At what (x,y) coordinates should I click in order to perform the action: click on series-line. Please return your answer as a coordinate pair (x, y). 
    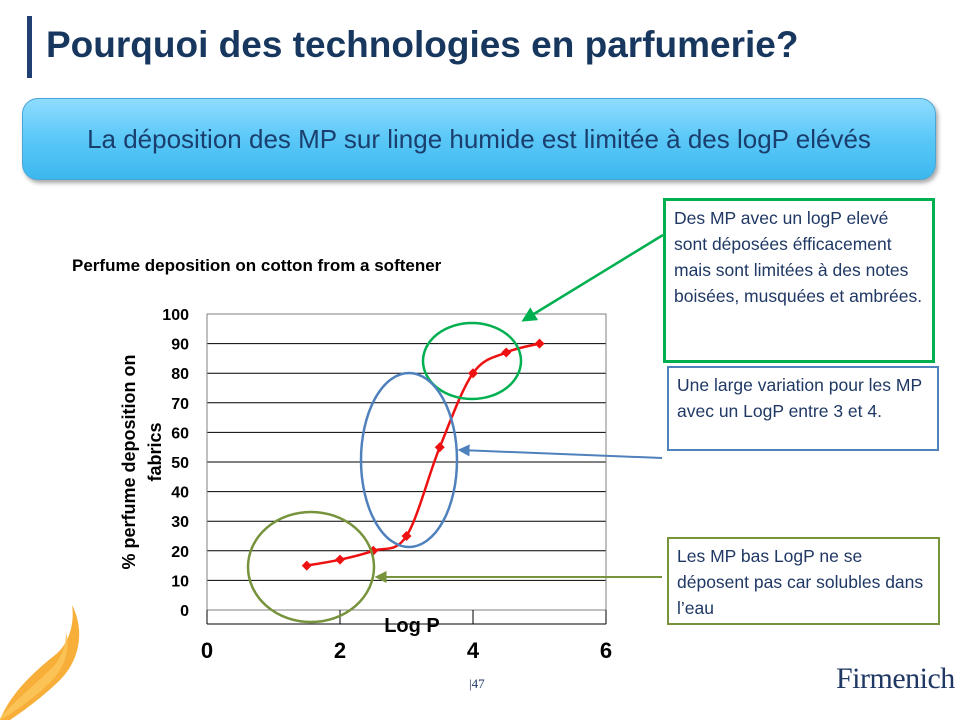
    Looking at the image, I should click on (423, 454).